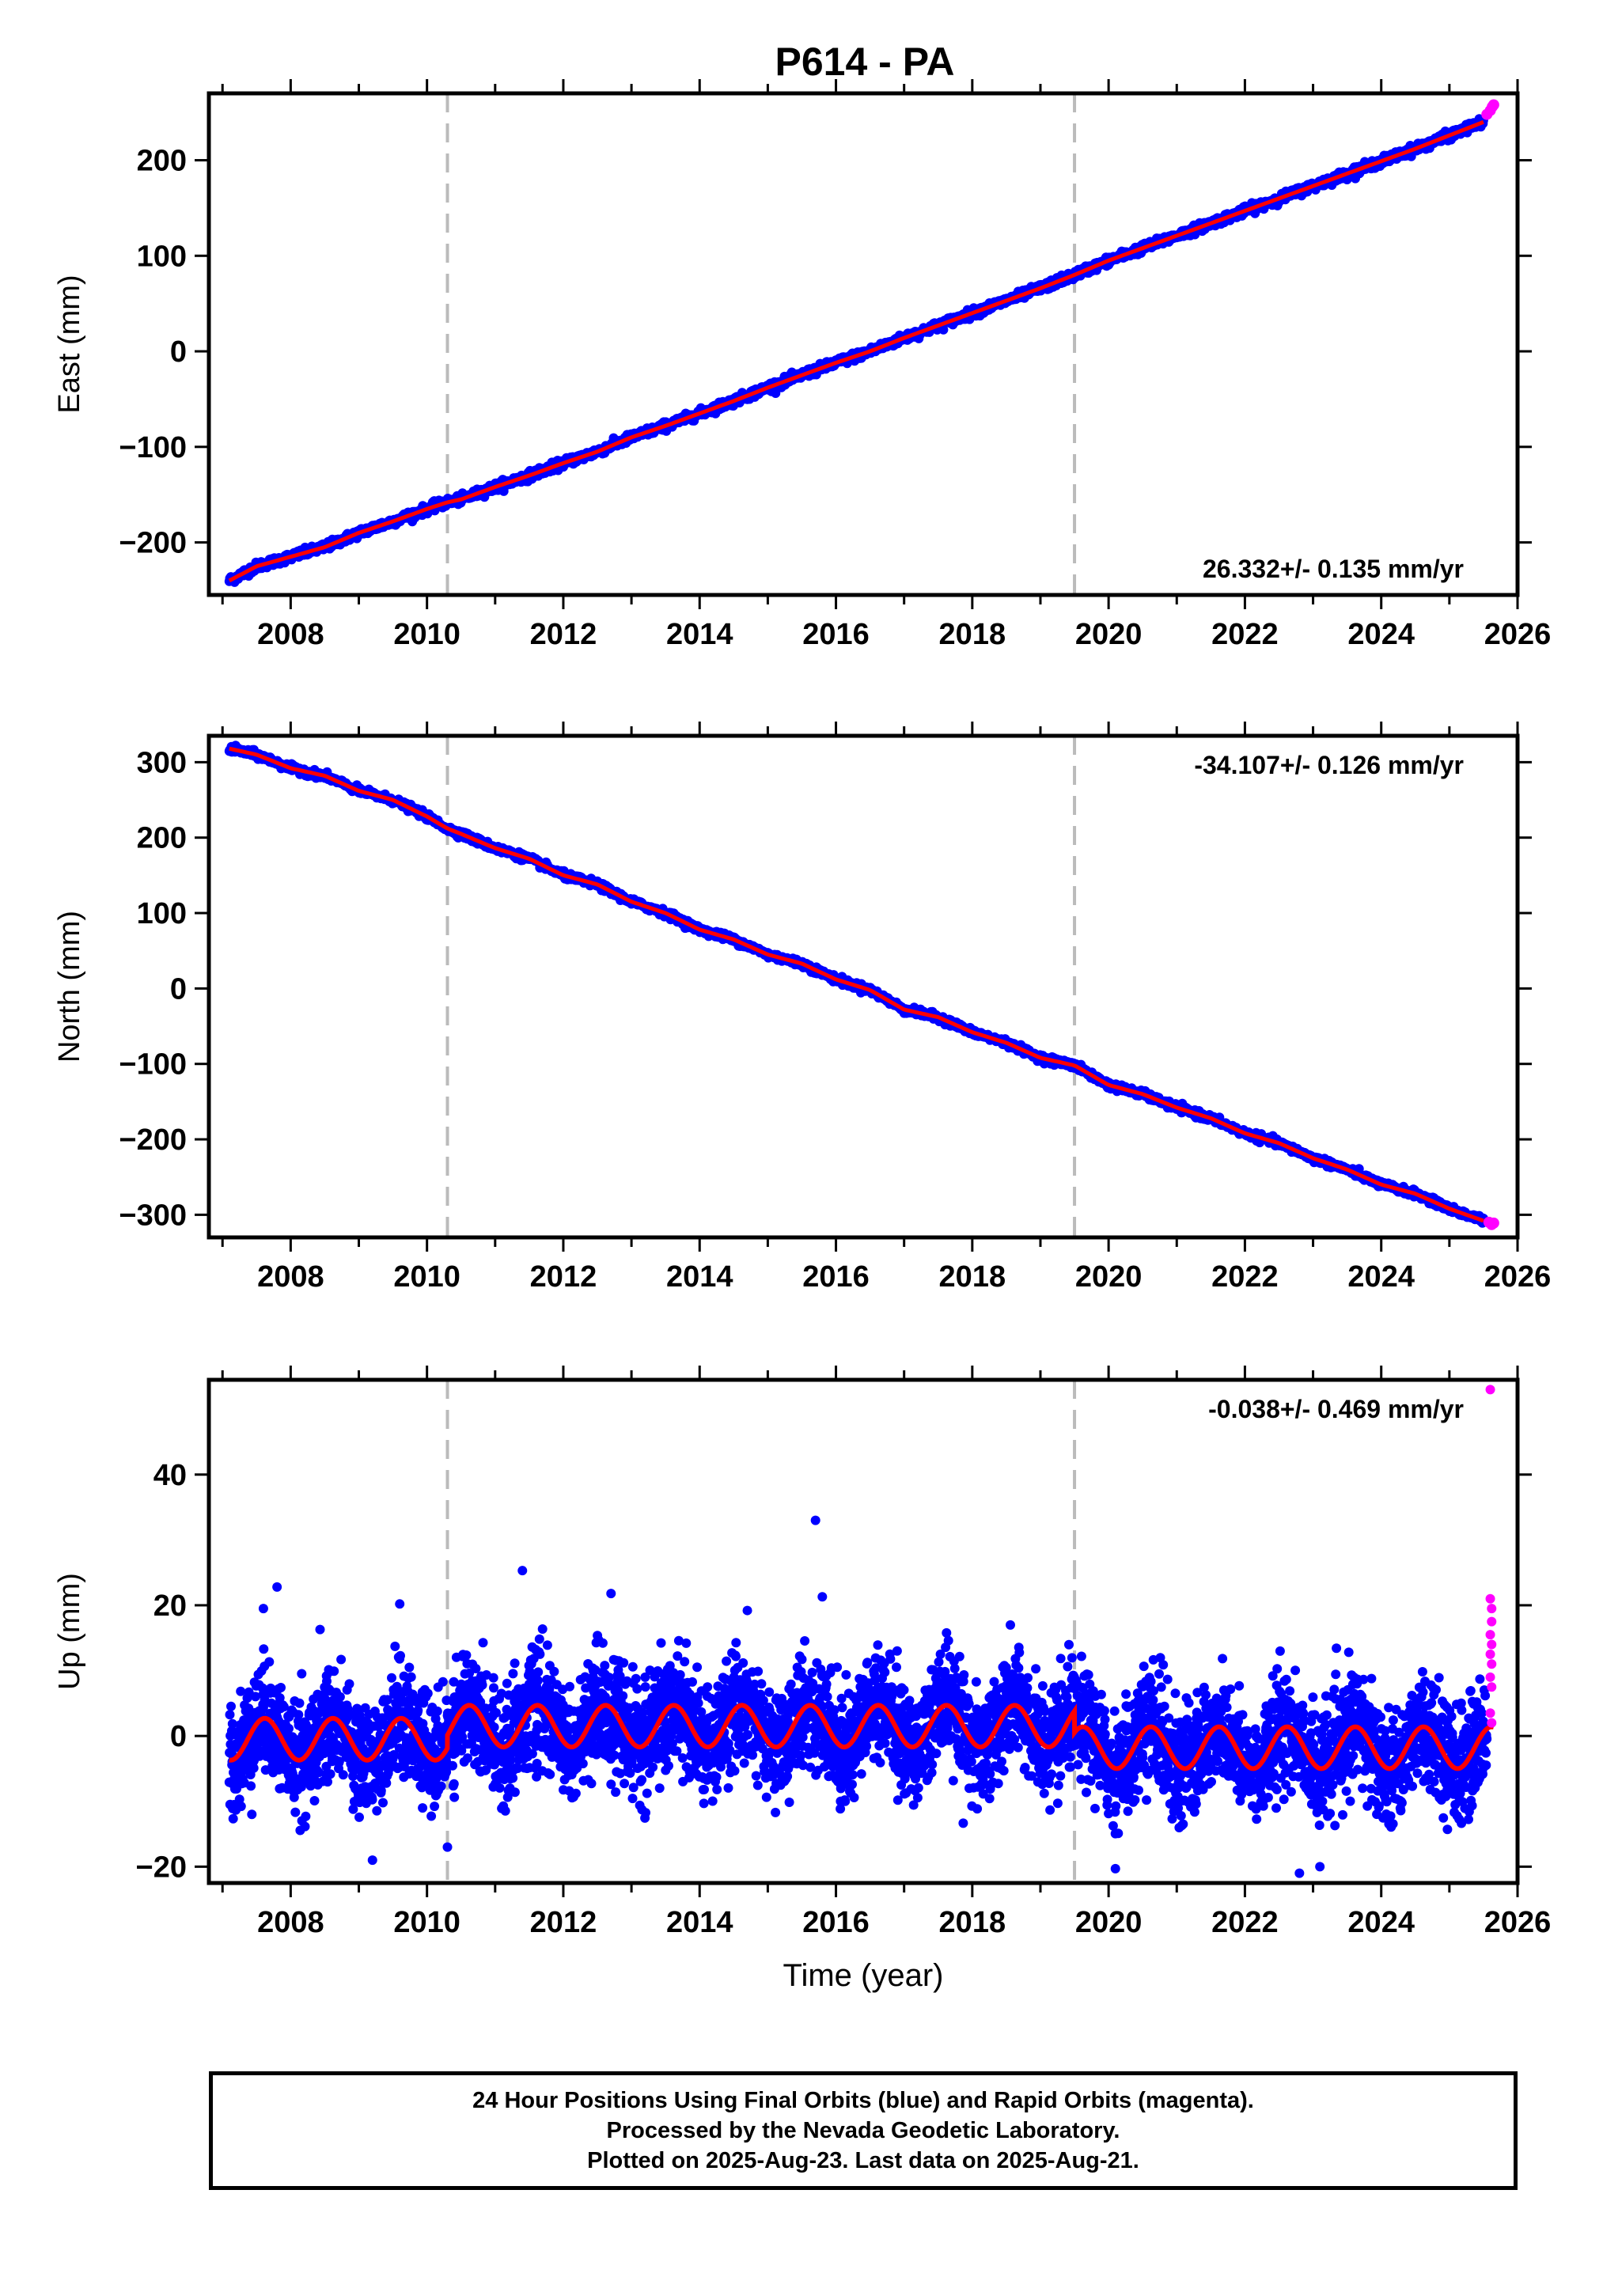 The image size is (1603, 2296). Describe the element at coordinates (69, 987) in the screenshot. I see `y-axis-label: North (mm)` at that location.